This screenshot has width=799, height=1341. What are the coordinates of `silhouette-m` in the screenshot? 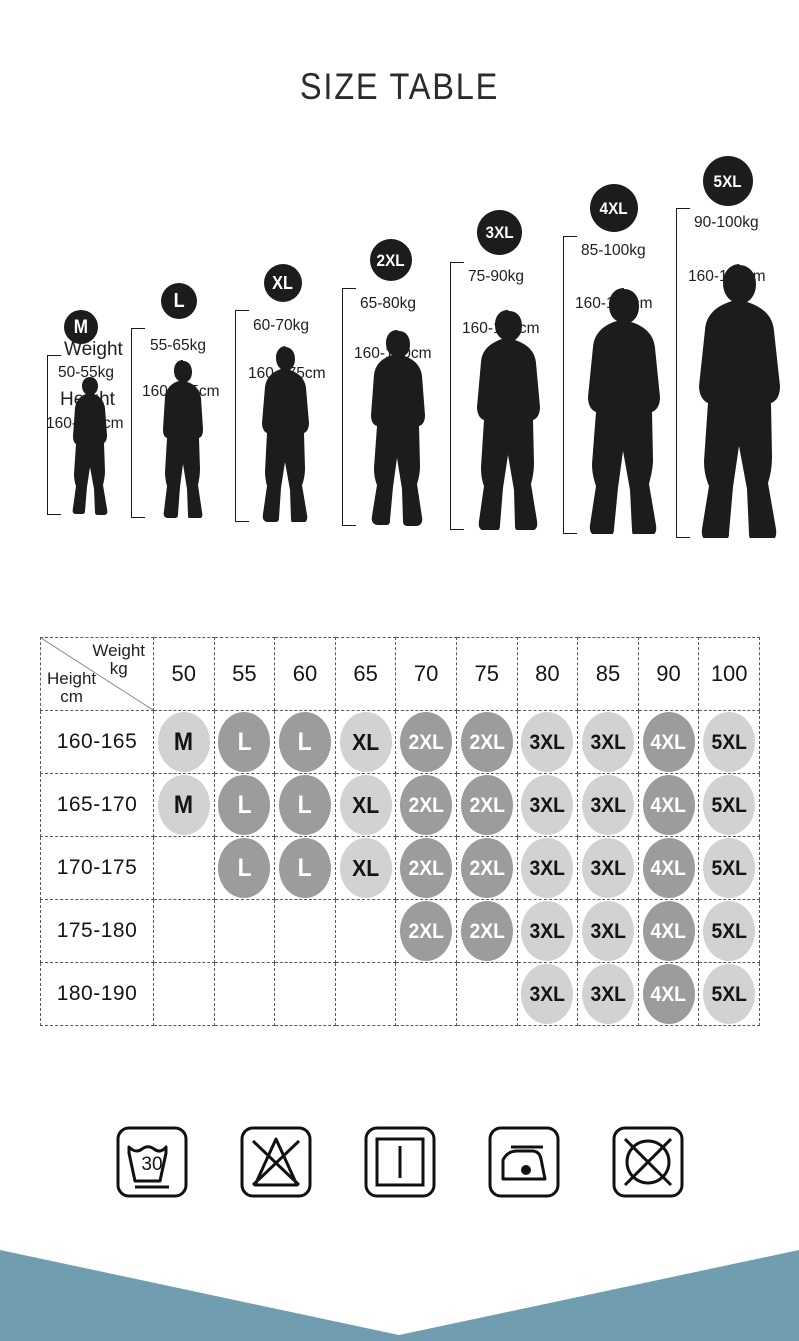 It's located at (90, 445).